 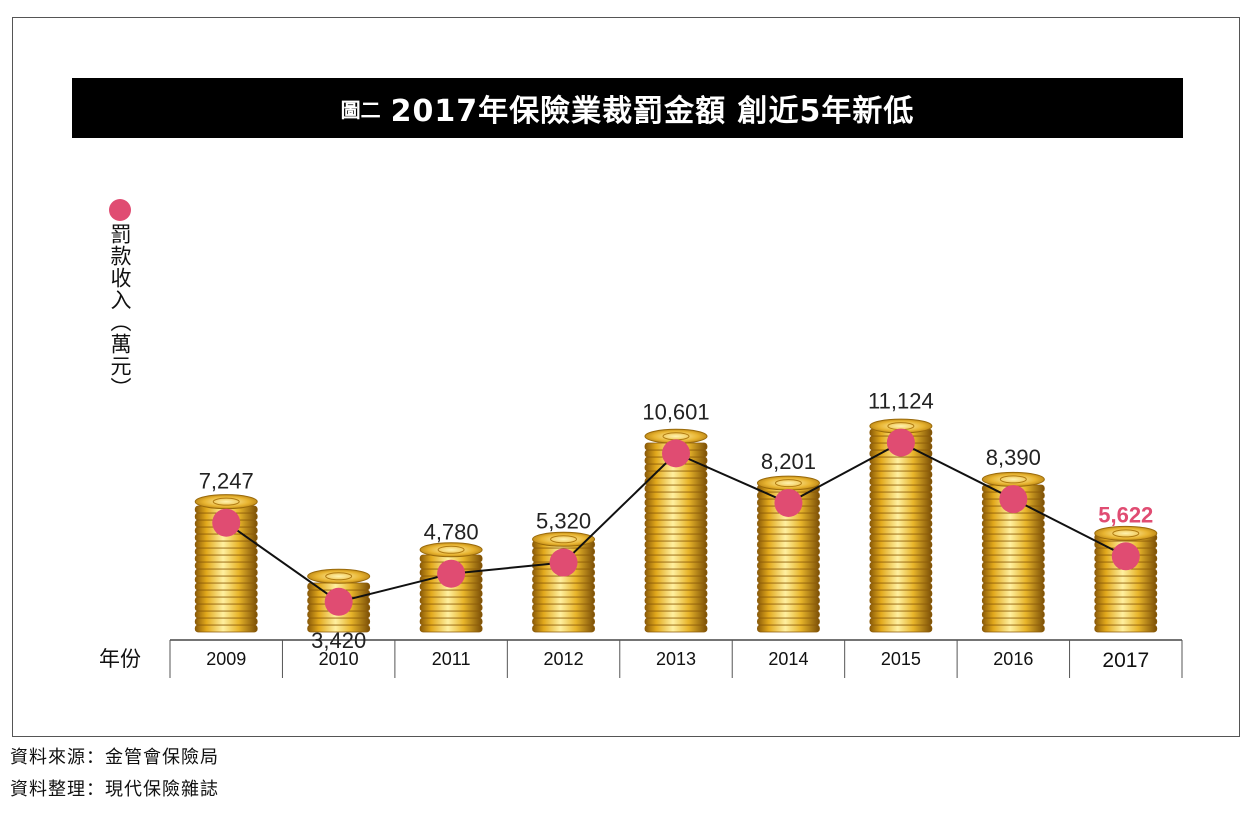 I want to click on x-tick-label: 2010, so click(x=339, y=659).